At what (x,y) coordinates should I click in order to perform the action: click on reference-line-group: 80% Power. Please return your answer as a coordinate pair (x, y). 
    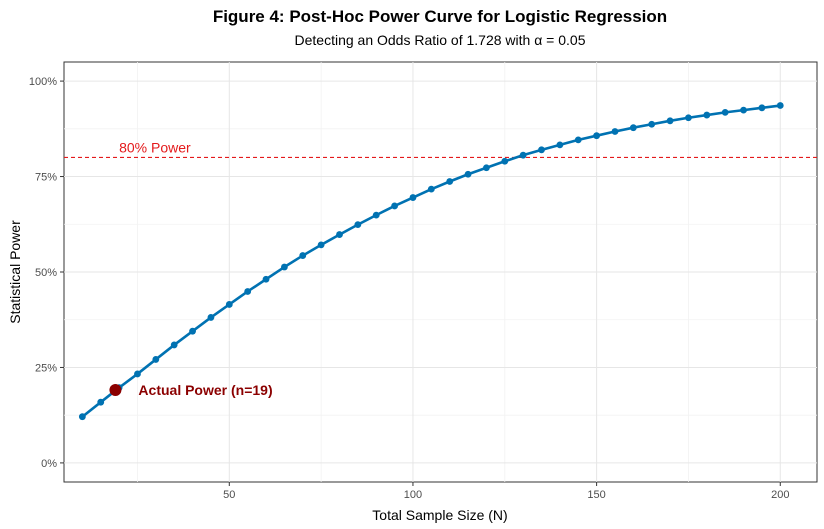
    Looking at the image, I should click on (440, 149).